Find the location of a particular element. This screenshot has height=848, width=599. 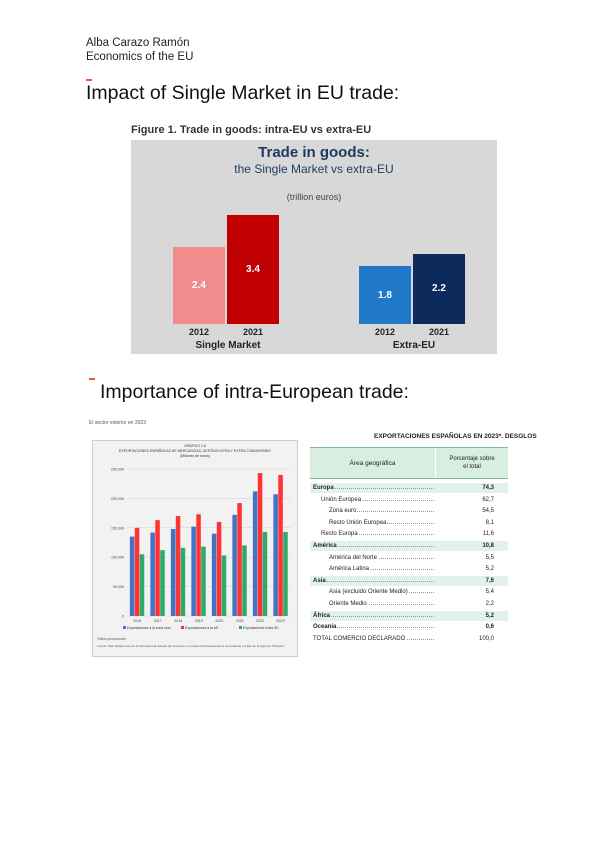

table-row-label: América is located at coordinates (325, 546).